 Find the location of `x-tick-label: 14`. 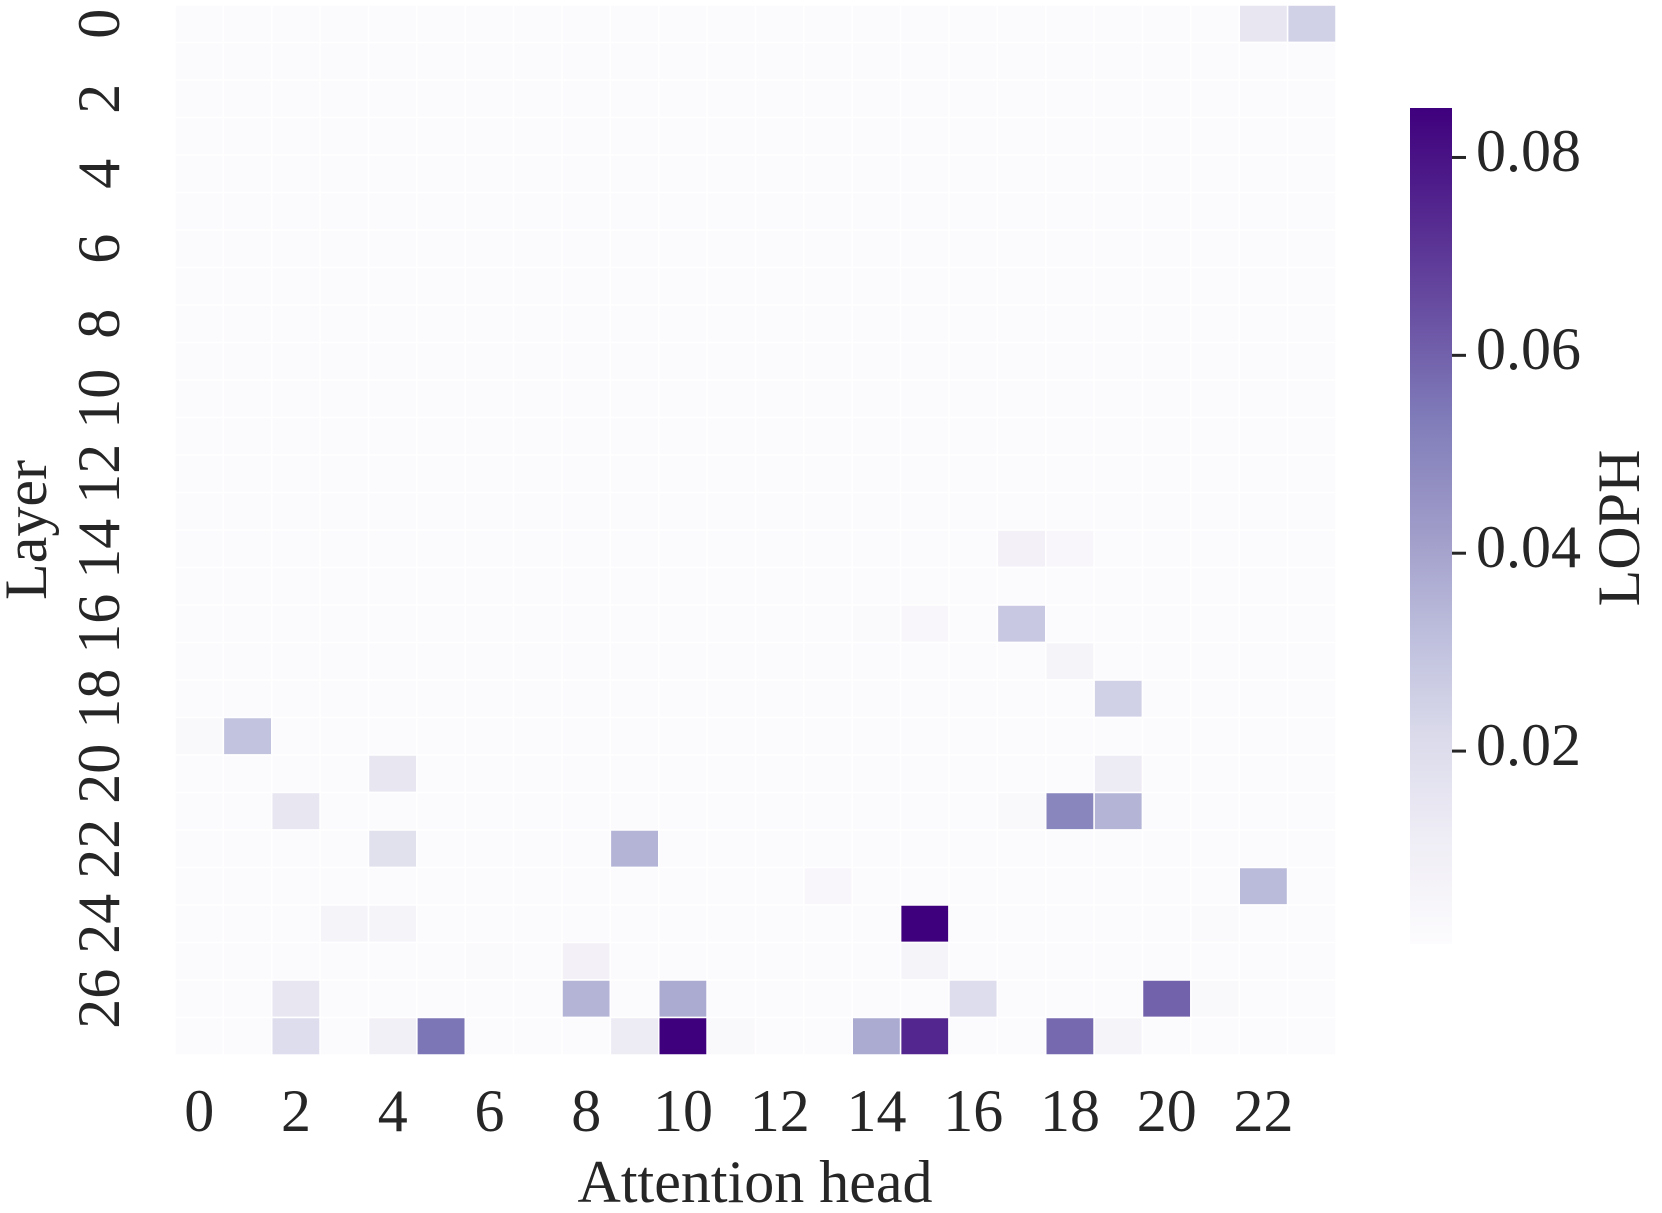

x-tick-label: 14 is located at coordinates (876, 1111).